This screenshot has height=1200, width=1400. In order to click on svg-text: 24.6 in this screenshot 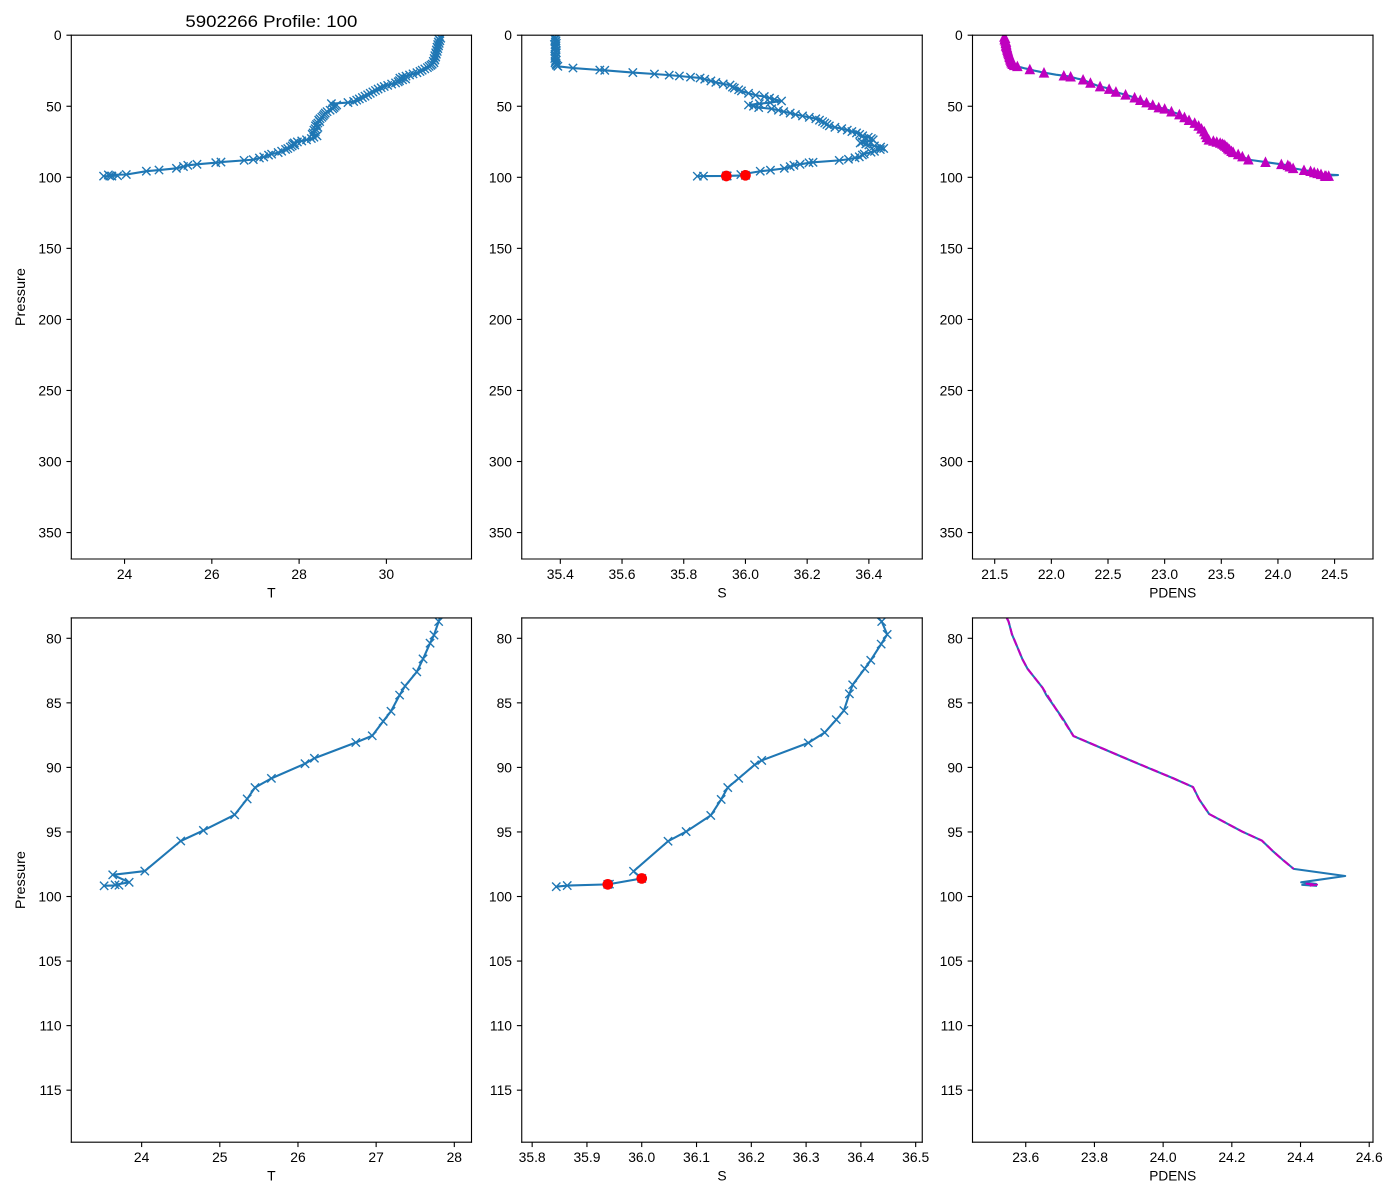, I will do `click(1369, 1157)`.